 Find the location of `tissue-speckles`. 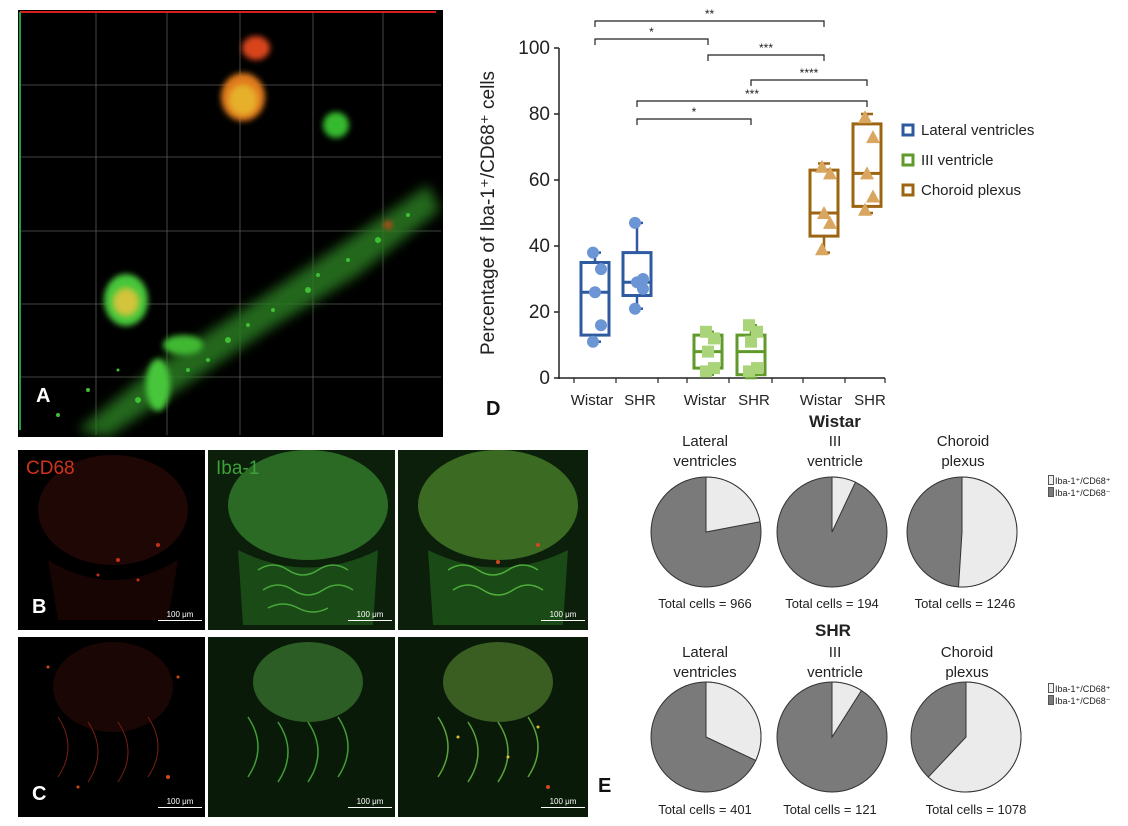

tissue-speckles is located at coordinates (233, 315).